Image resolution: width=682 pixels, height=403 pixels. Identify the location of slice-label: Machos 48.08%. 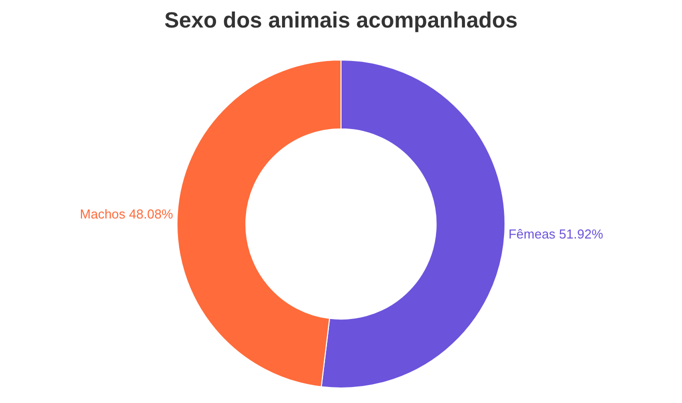
(127, 214).